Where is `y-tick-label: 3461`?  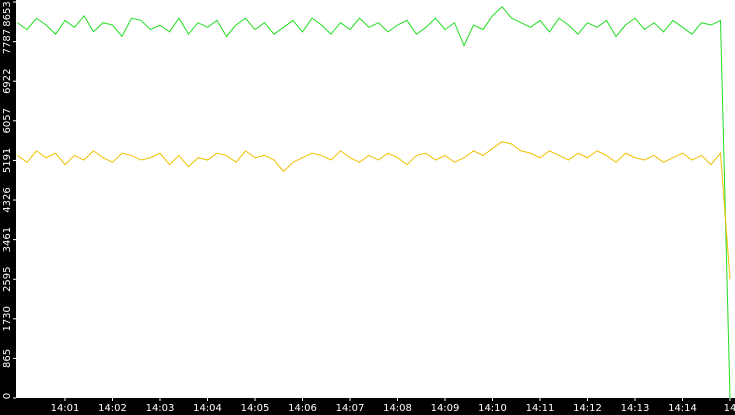
y-tick-label: 3461 is located at coordinates (7, 239).